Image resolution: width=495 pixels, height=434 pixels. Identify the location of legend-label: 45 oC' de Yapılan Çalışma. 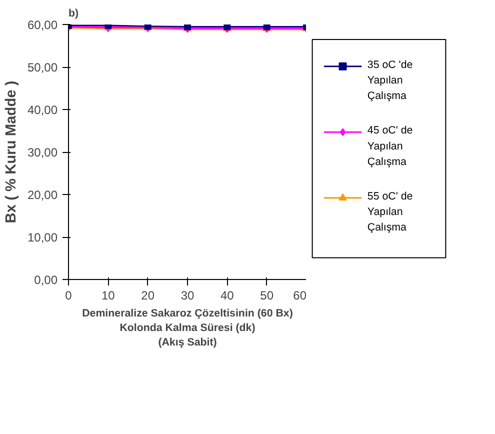
(390, 146).